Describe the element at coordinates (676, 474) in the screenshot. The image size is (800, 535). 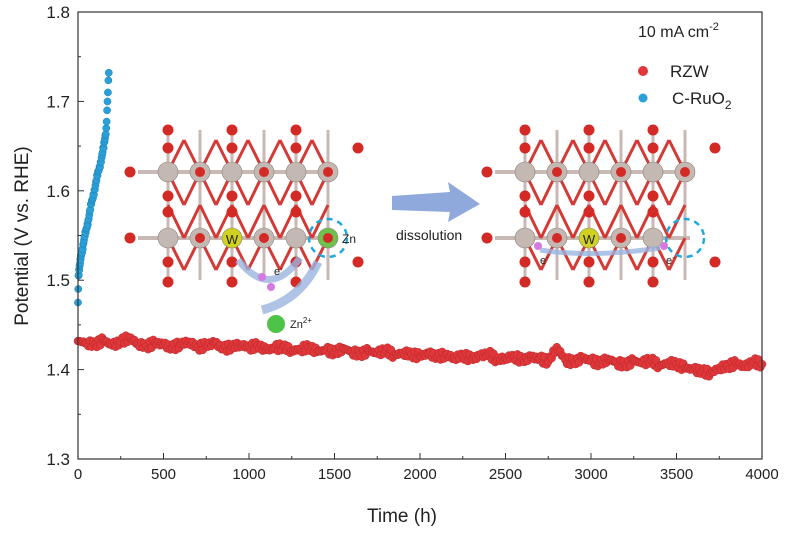
I see `x-tick-label: 3500` at that location.